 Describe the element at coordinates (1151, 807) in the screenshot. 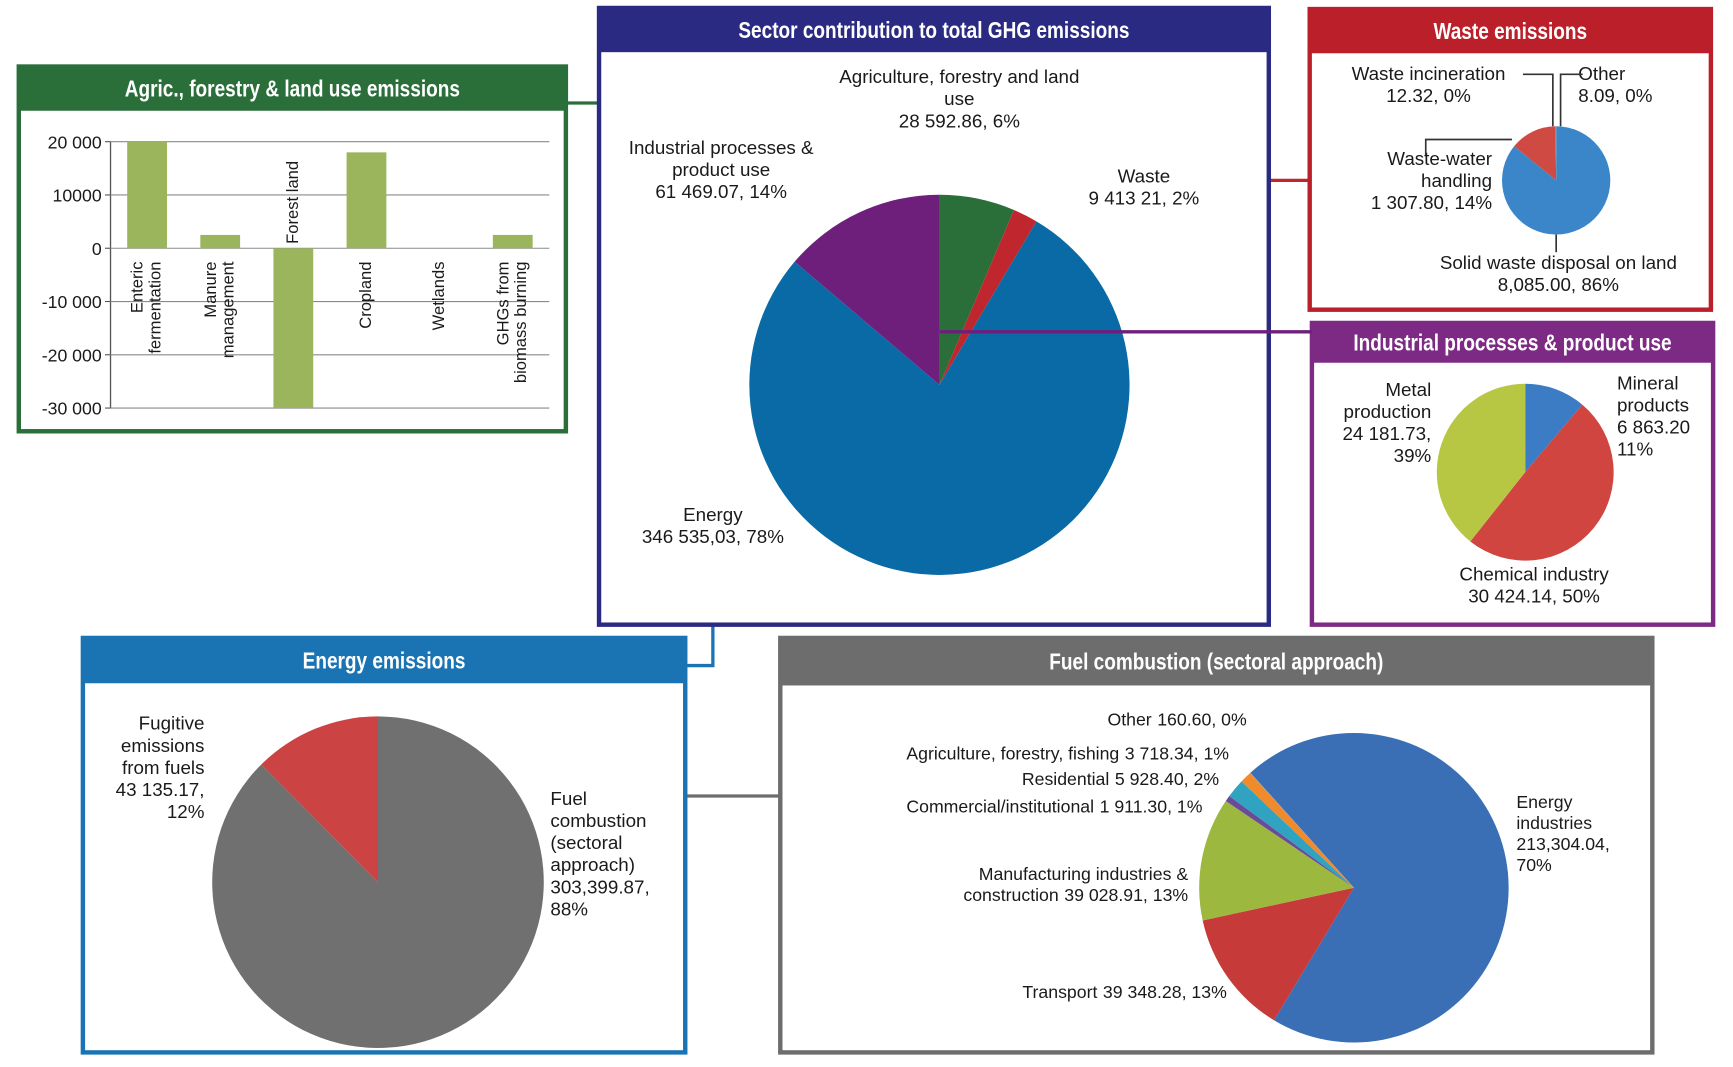

I see `slice-value: 1 911.30, 1%` at that location.